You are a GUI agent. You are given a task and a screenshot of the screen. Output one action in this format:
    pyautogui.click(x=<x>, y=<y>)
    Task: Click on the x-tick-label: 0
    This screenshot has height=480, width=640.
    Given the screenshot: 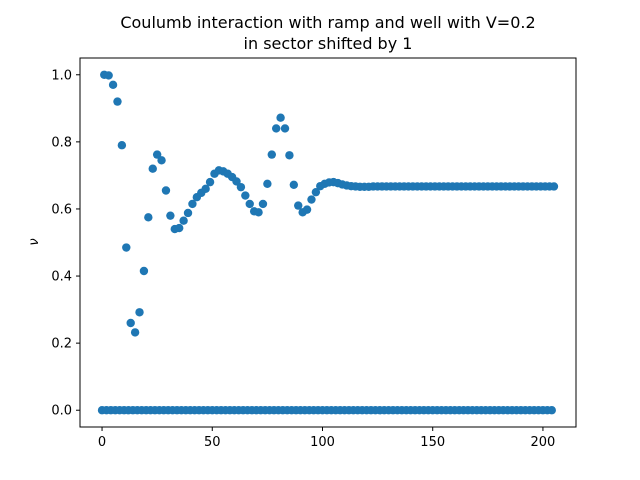 What is the action you would take?
    pyautogui.click(x=102, y=442)
    